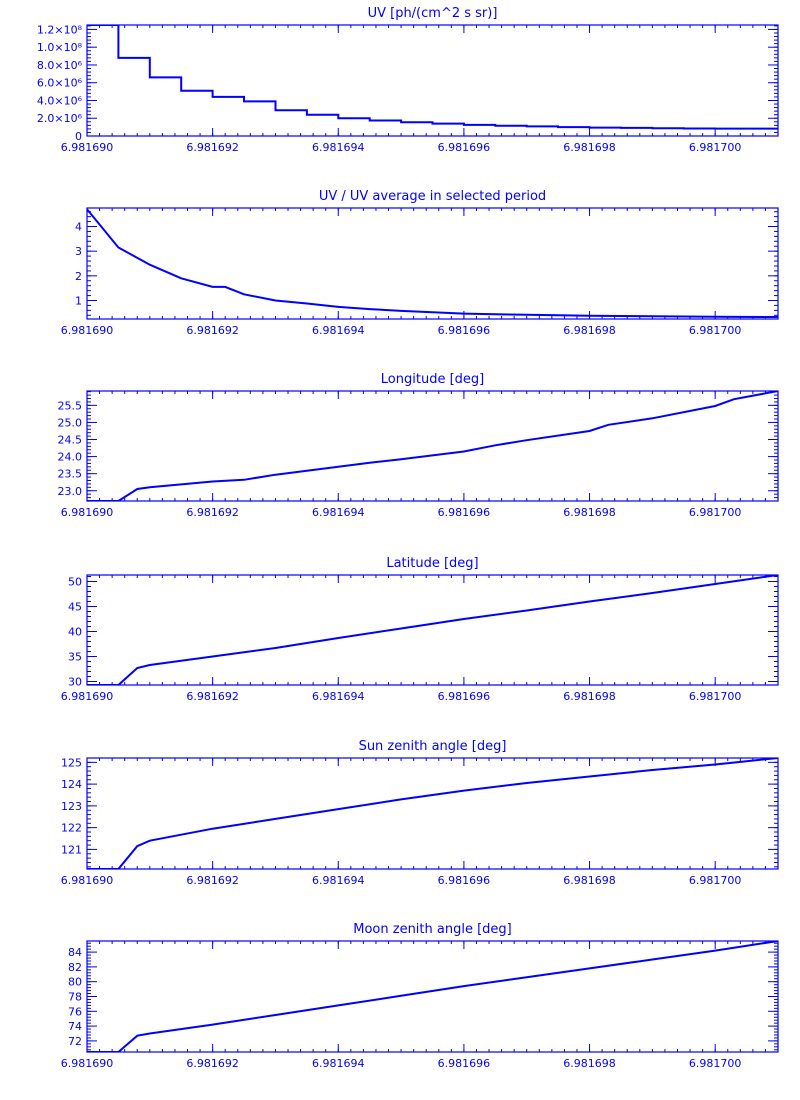 This screenshot has height=1100, width=800. I want to click on chart-title: UV / UV average in selected period, so click(432, 196).